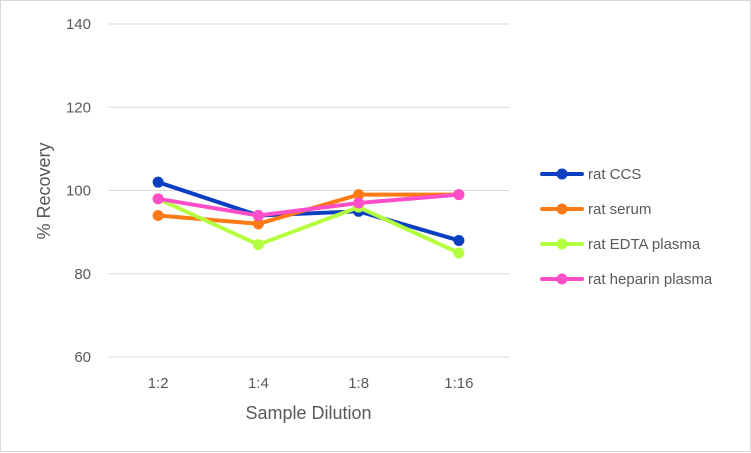  Describe the element at coordinates (458, 383) in the screenshot. I see `x-tick-label: 1:16` at that location.